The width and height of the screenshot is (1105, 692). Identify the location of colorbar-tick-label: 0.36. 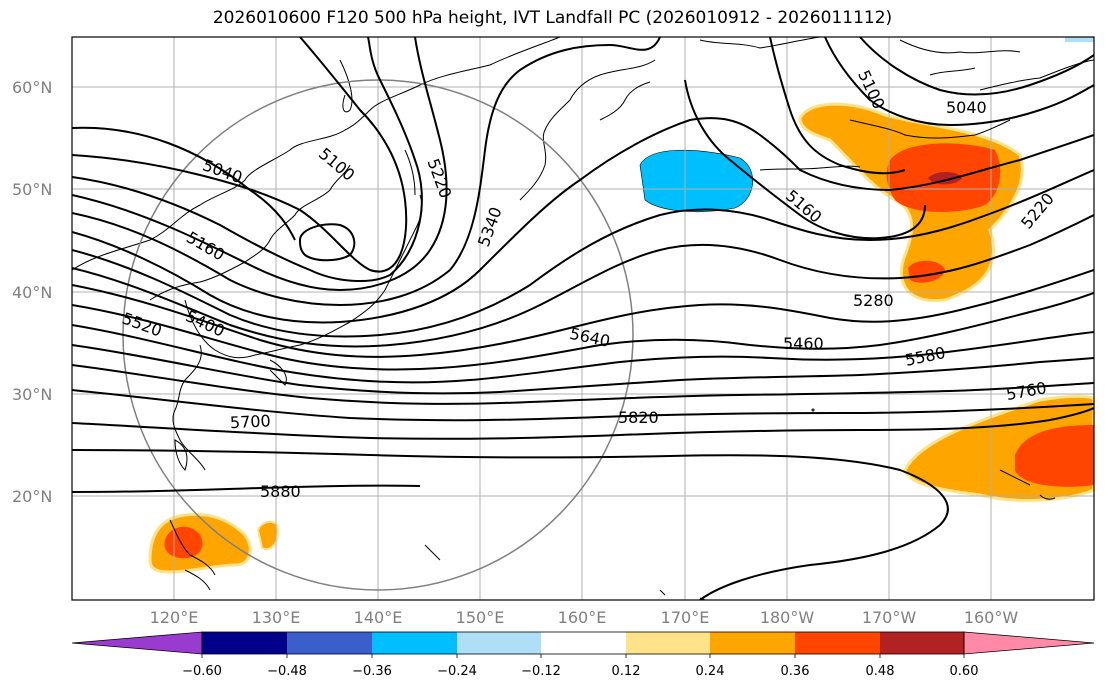
(795, 671).